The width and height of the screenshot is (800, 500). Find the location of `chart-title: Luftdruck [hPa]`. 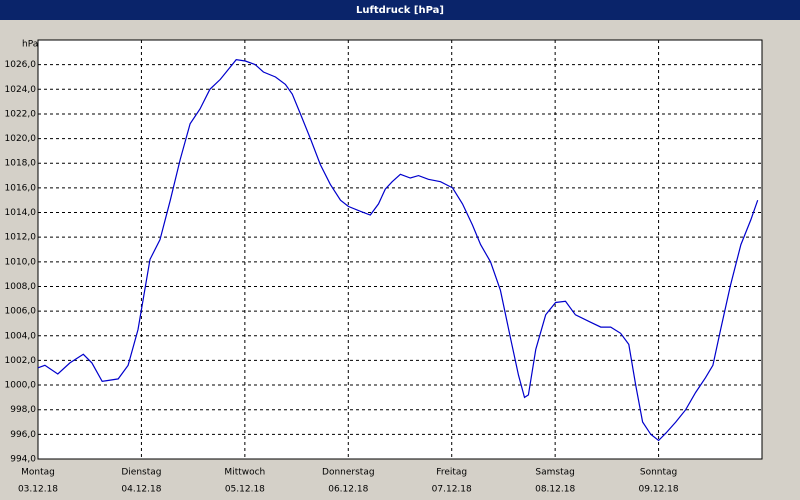

chart-title: Luftdruck [hPa] is located at coordinates (400, 10).